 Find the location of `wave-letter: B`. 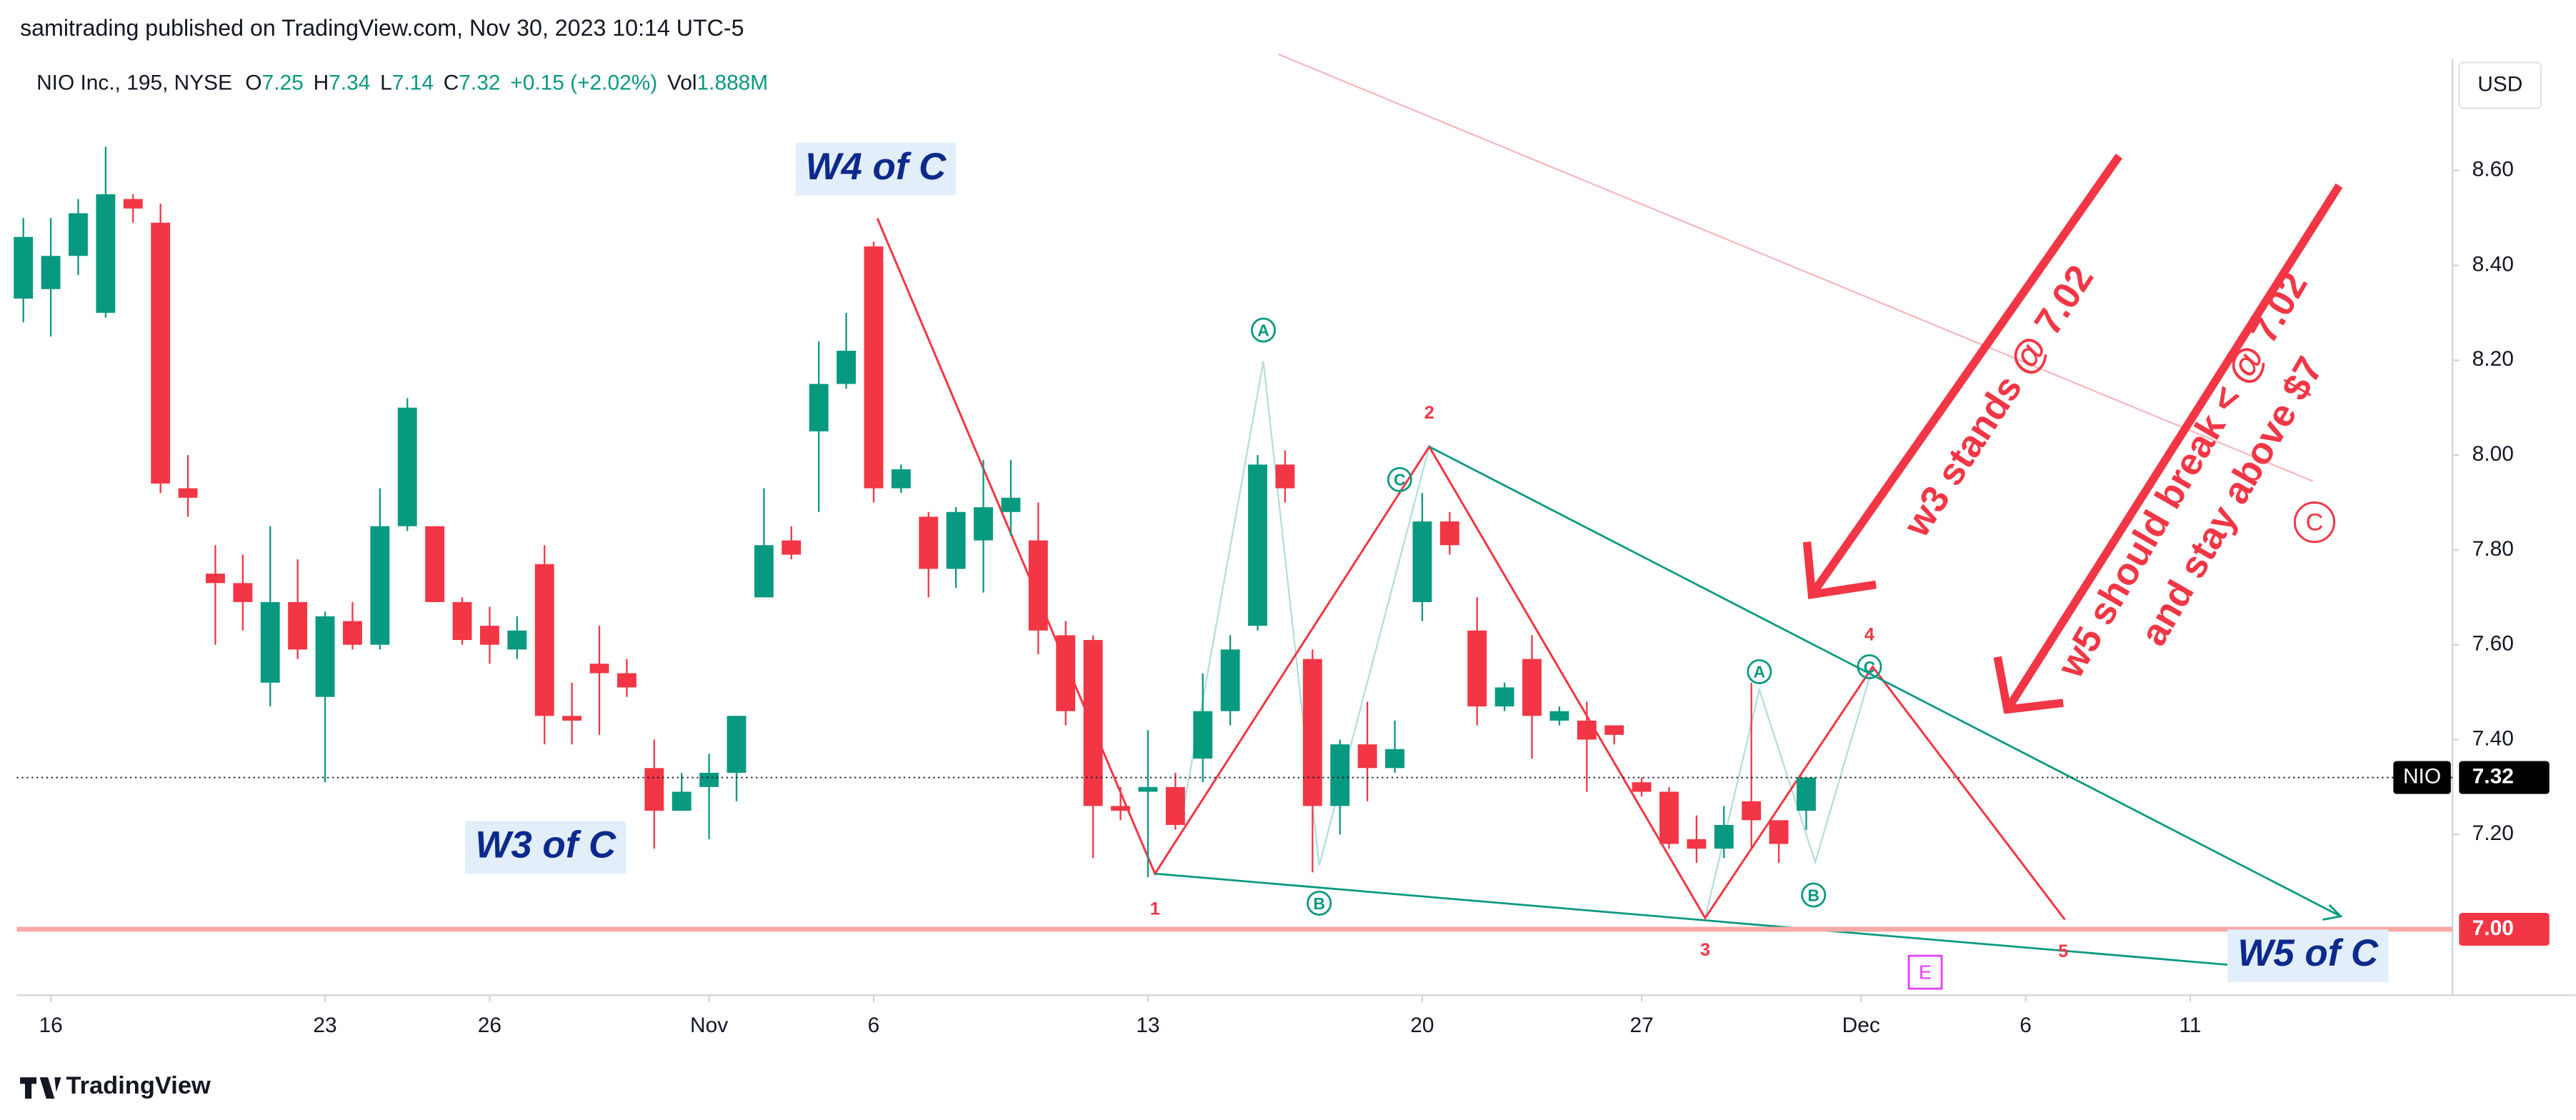

wave-letter: B is located at coordinates (1319, 903).